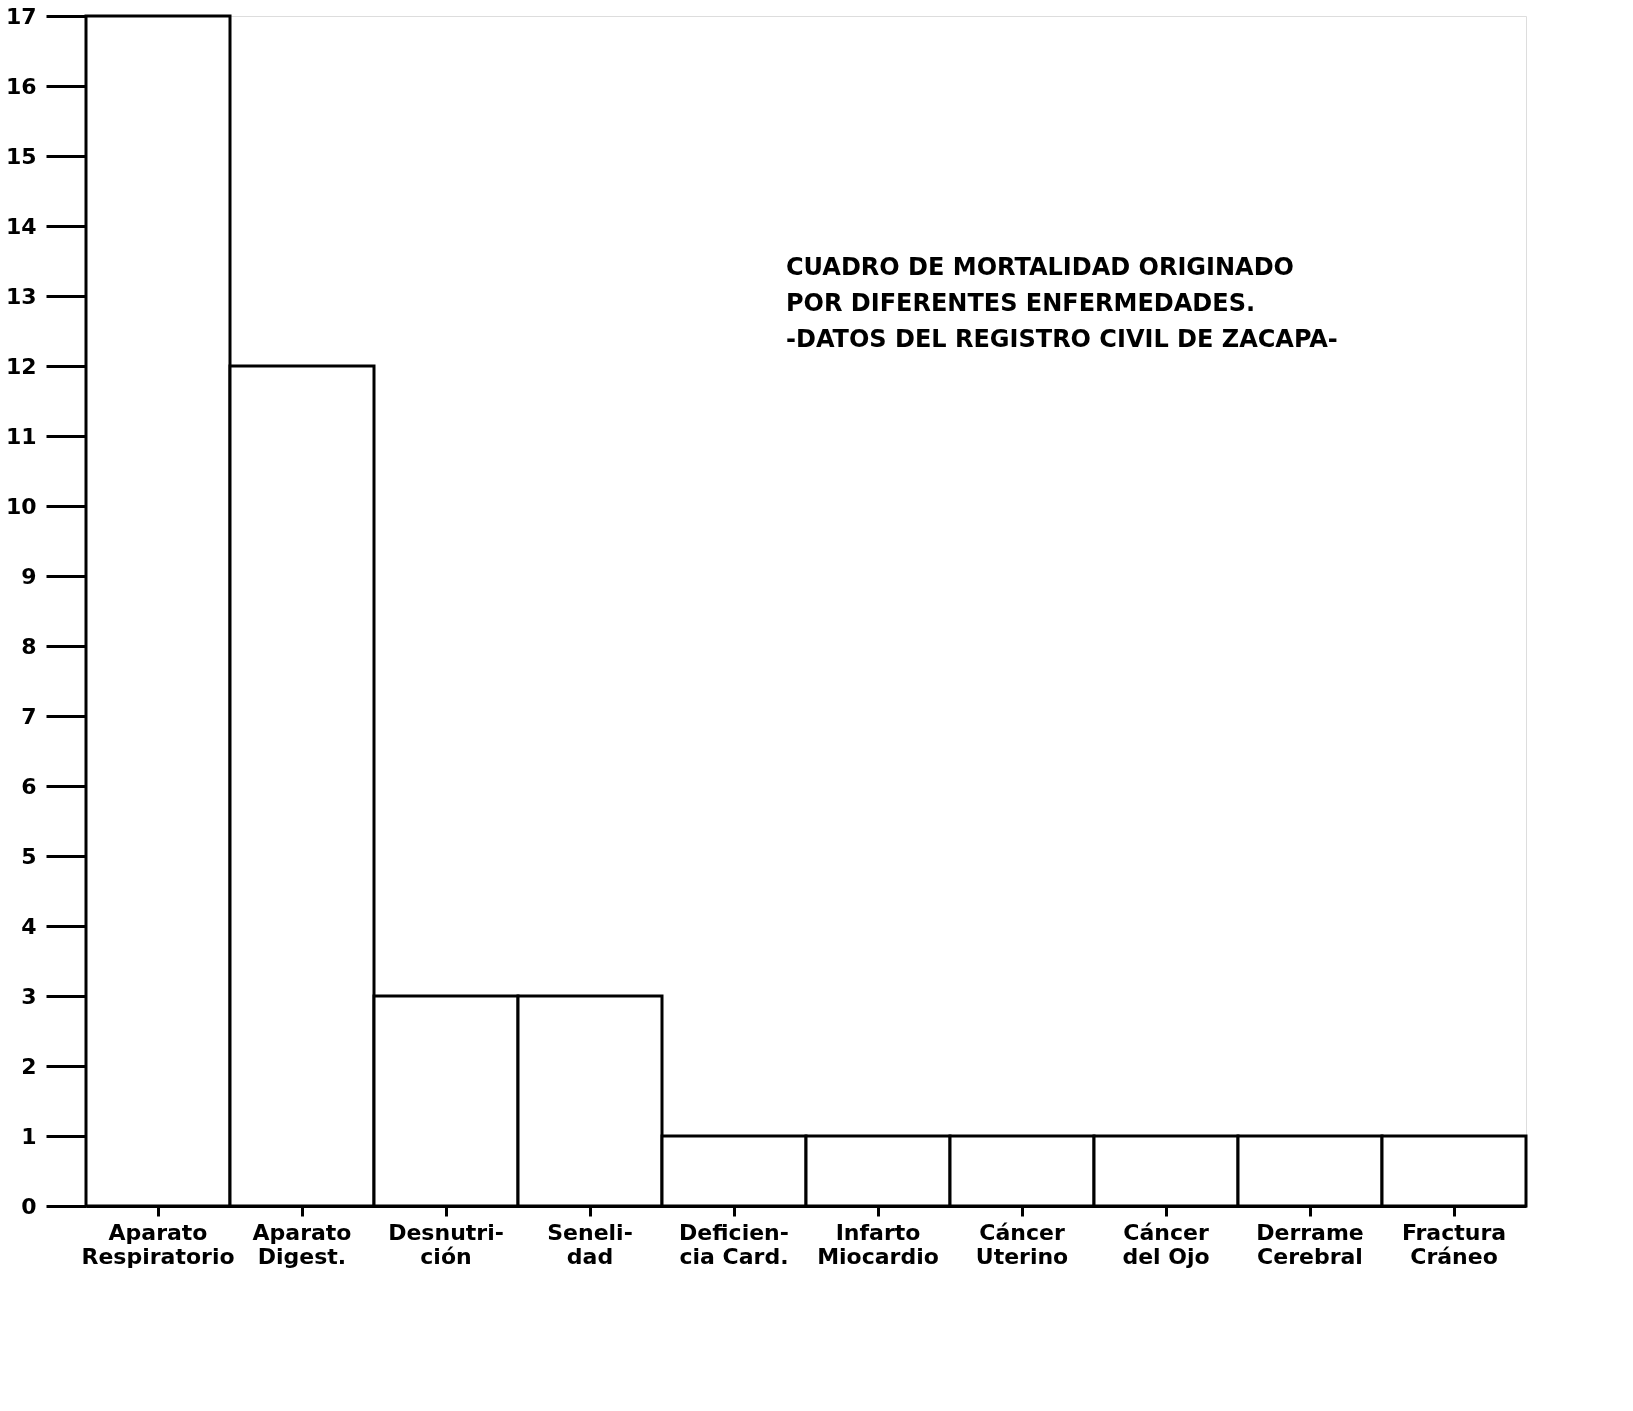 The width and height of the screenshot is (1633, 1411). What do you see at coordinates (21, 16) in the screenshot?
I see `y-tick-label: 17` at bounding box center [21, 16].